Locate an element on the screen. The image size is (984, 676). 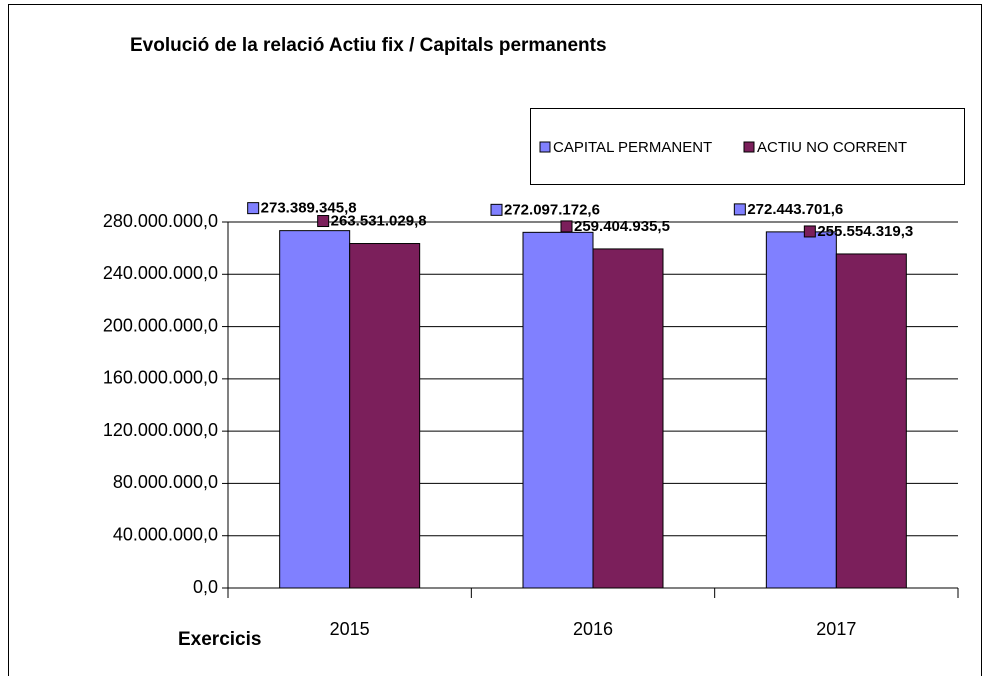
y-tick-label: 160.000.000,0 is located at coordinates (160, 378).